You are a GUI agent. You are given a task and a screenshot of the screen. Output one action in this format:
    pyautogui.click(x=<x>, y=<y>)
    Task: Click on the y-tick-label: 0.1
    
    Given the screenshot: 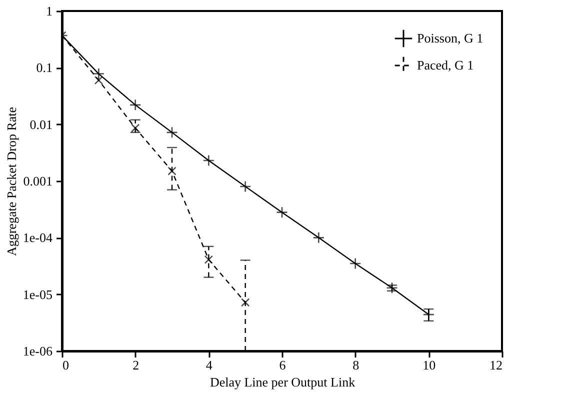 What is the action you would take?
    pyautogui.click(x=44, y=68)
    